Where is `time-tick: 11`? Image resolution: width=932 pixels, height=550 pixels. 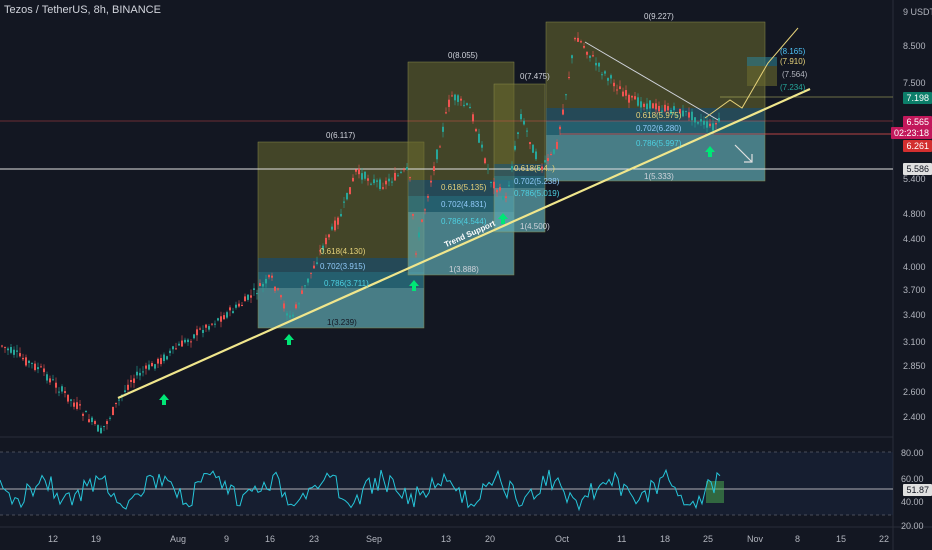
time-tick: 11 is located at coordinates (622, 539).